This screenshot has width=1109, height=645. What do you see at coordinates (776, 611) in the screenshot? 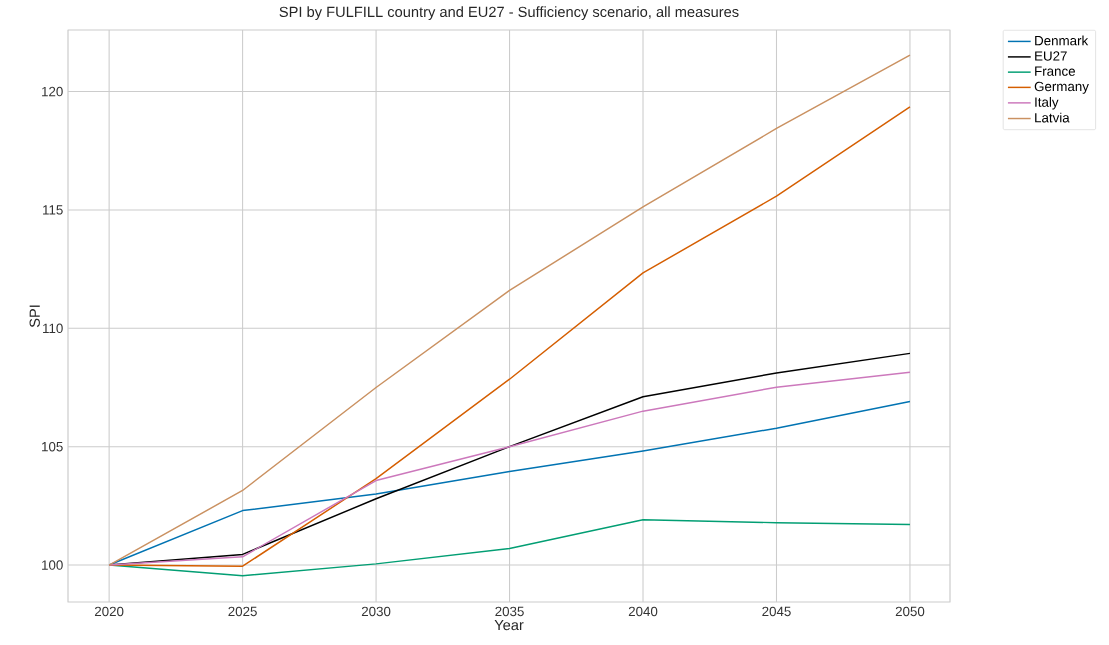
I see `x-tick-label: 2045` at bounding box center [776, 611].